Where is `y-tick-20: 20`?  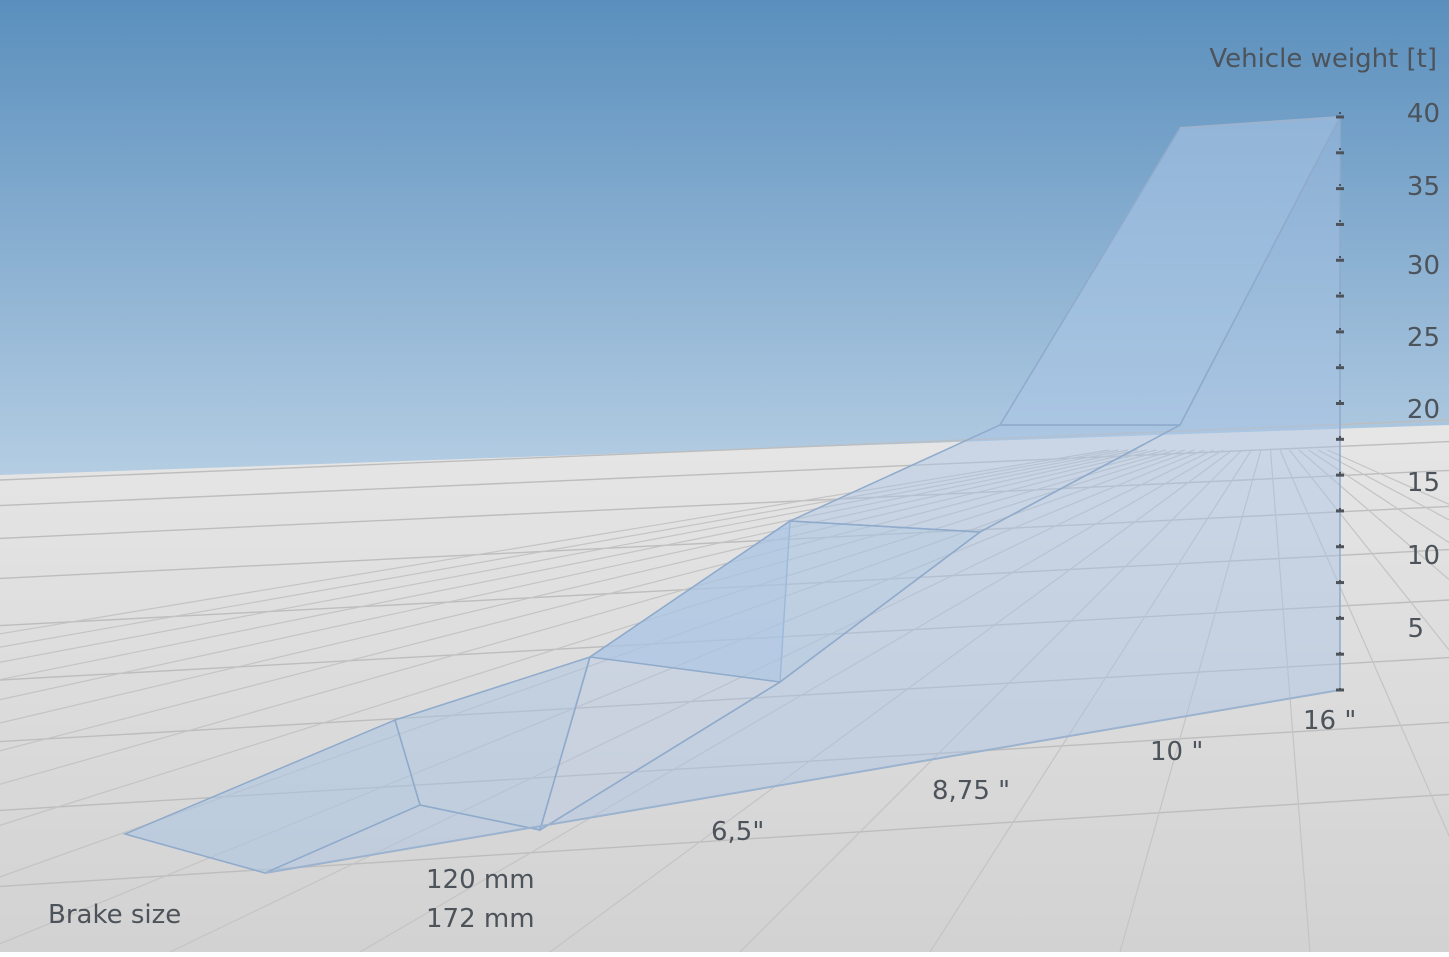
y-tick-20: 20 is located at coordinates (1423, 410).